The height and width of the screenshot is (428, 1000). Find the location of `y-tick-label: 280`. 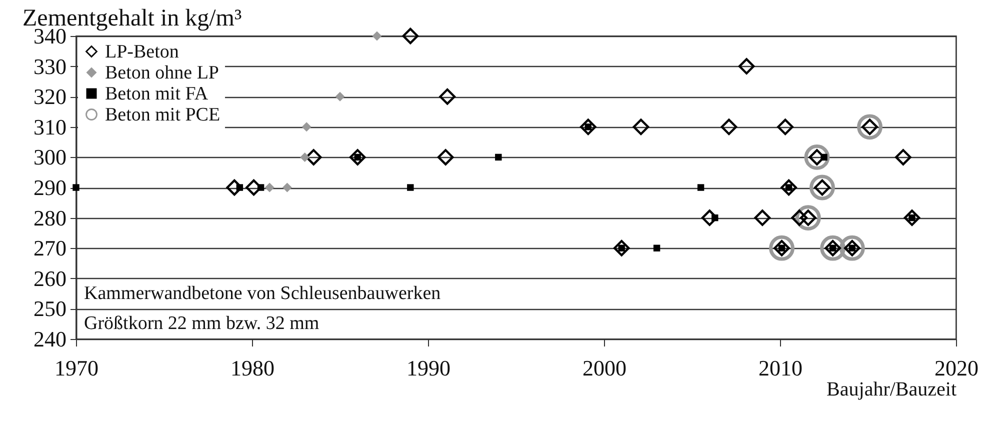

y-tick-label: 280 is located at coordinates (50, 217).